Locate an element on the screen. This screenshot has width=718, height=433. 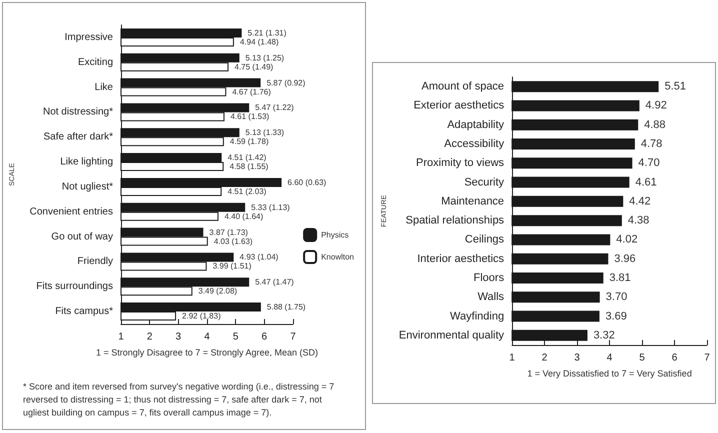
legend-label: Physics is located at coordinates (335, 235).